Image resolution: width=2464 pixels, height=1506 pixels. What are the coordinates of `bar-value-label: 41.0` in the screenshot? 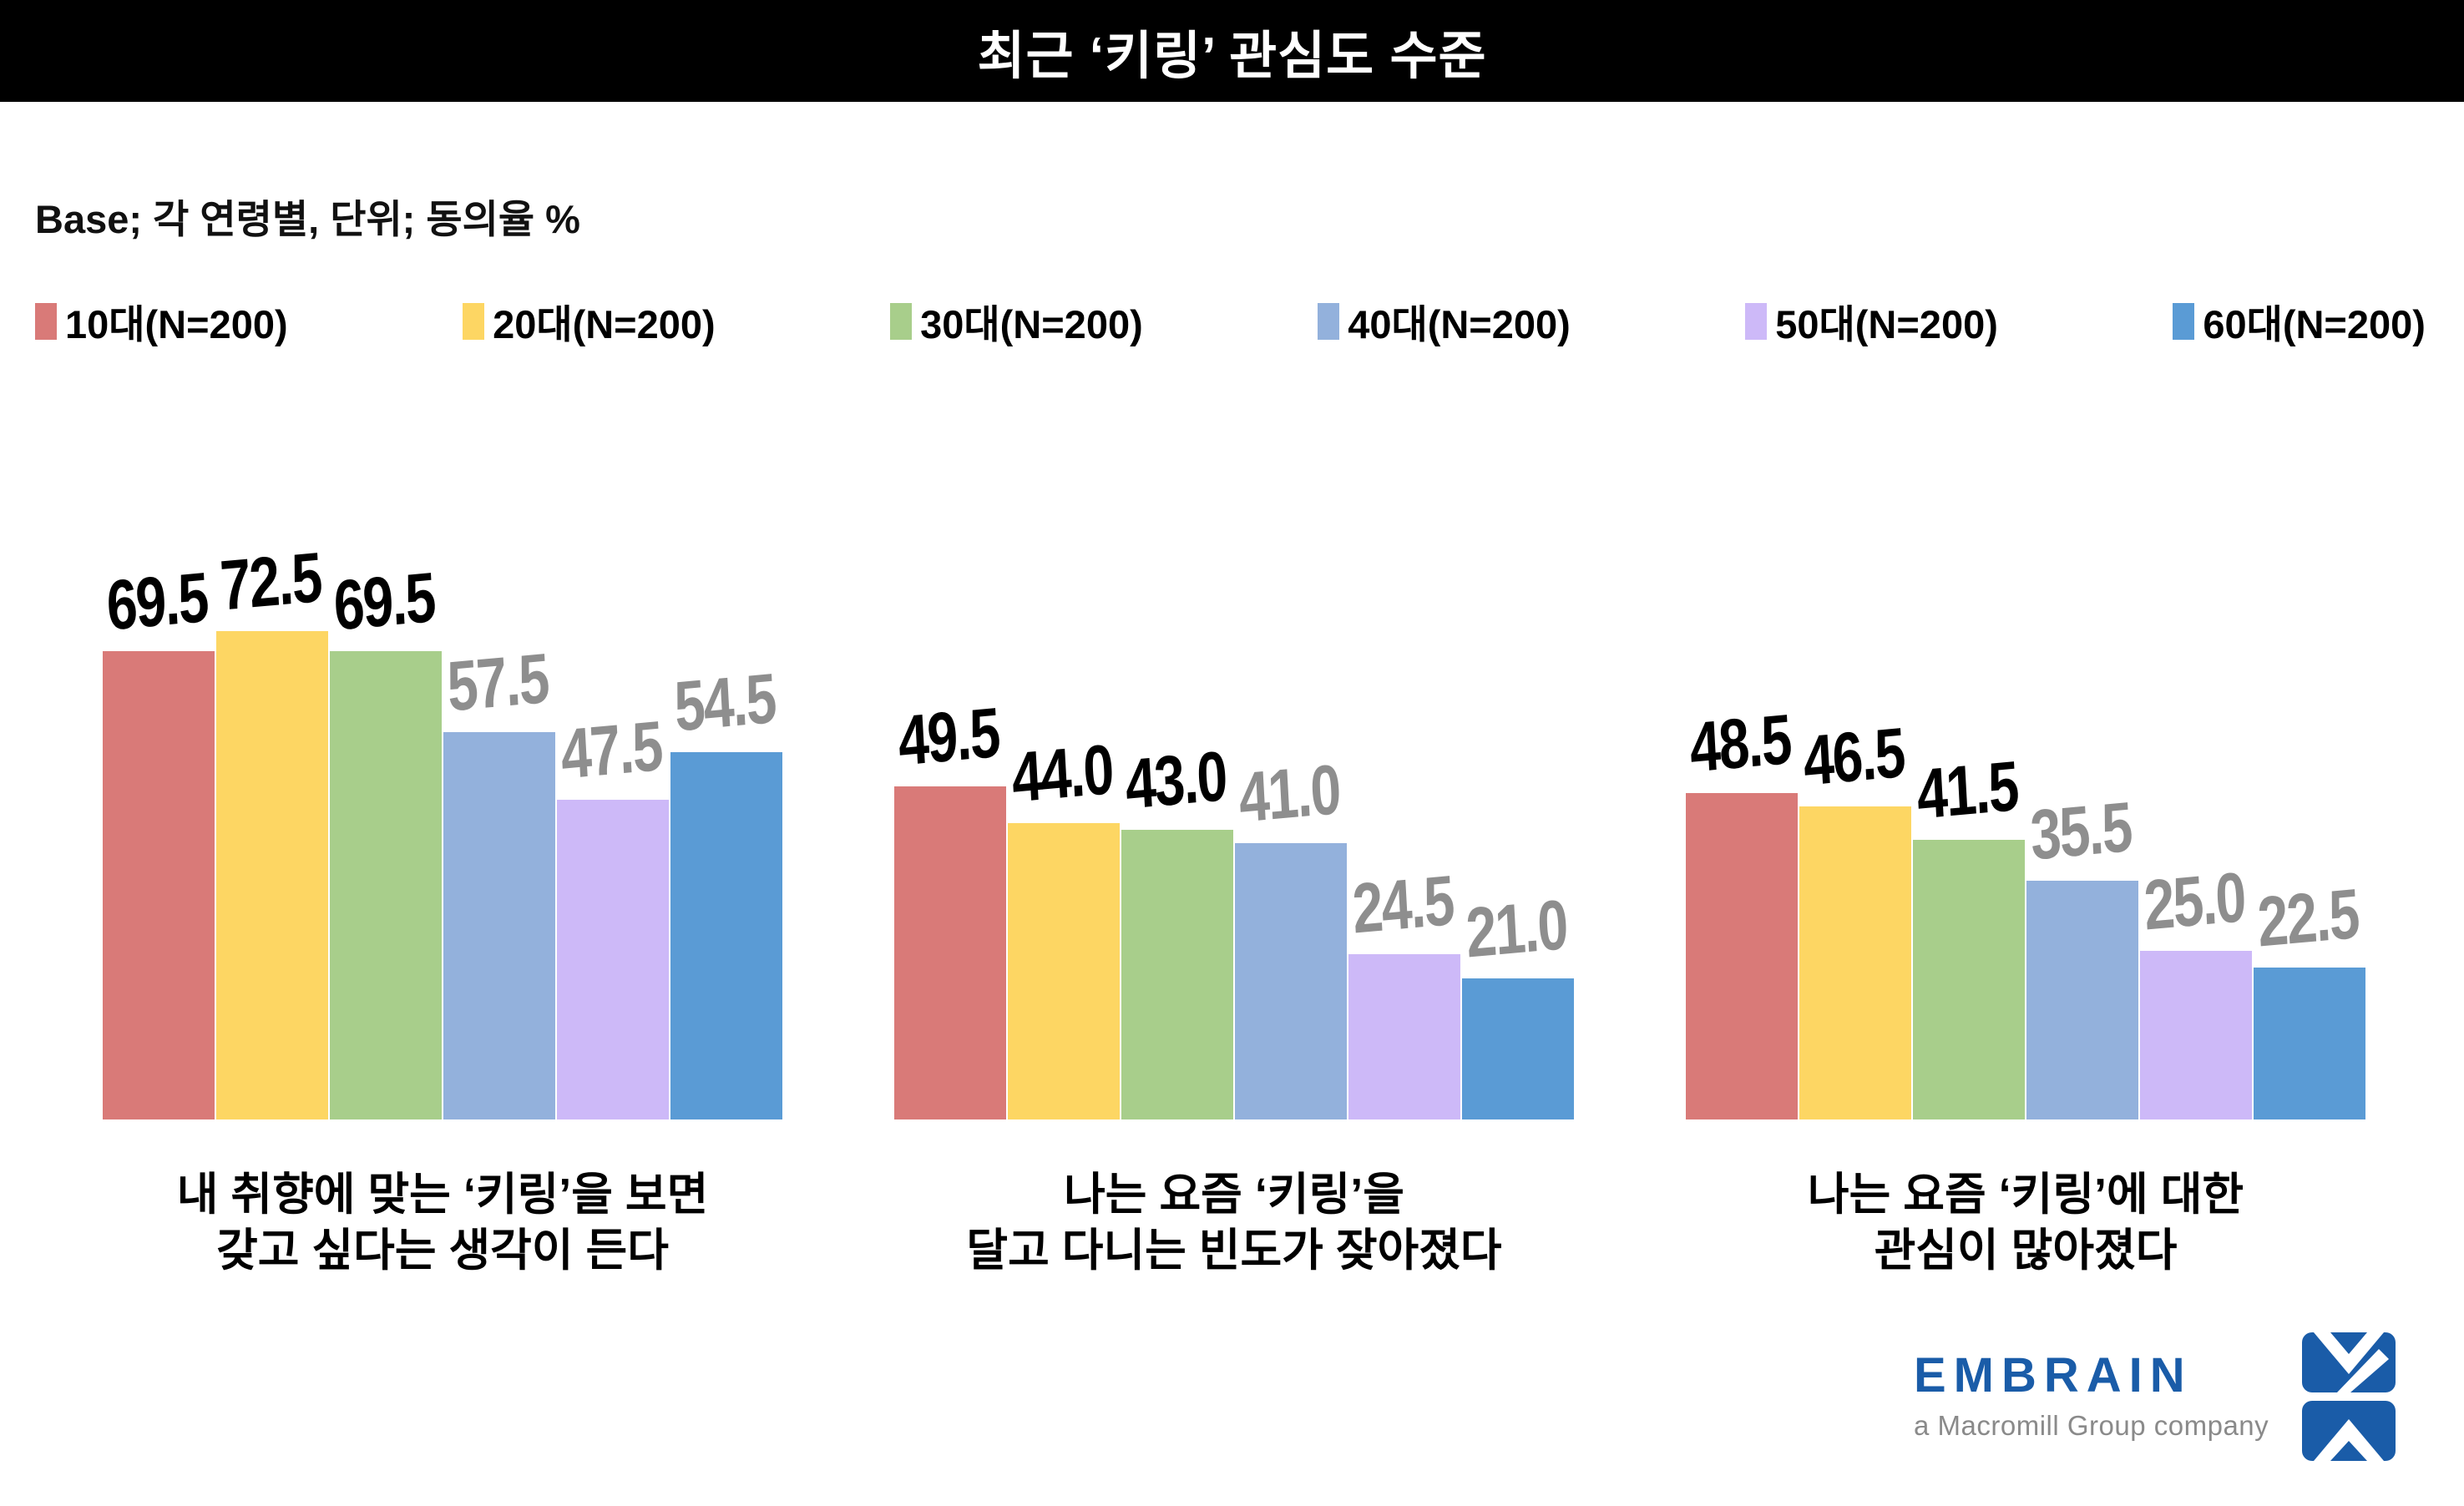 It's located at (1290, 793).